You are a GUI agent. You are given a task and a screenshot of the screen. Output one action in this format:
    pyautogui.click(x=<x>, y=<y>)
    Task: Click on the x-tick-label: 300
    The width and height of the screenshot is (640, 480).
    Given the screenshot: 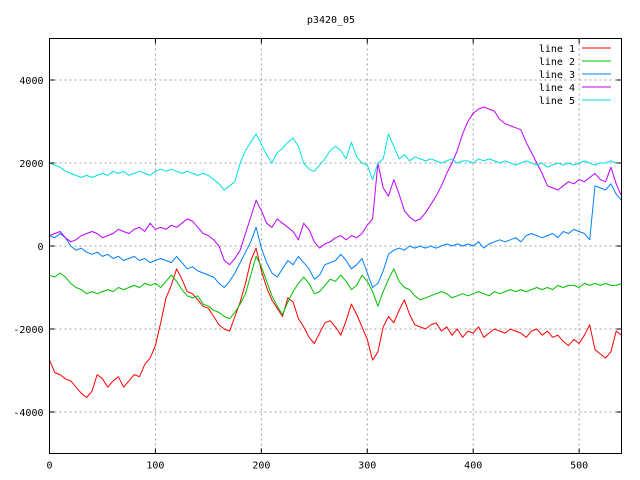 What is the action you would take?
    pyautogui.click(x=367, y=466)
    